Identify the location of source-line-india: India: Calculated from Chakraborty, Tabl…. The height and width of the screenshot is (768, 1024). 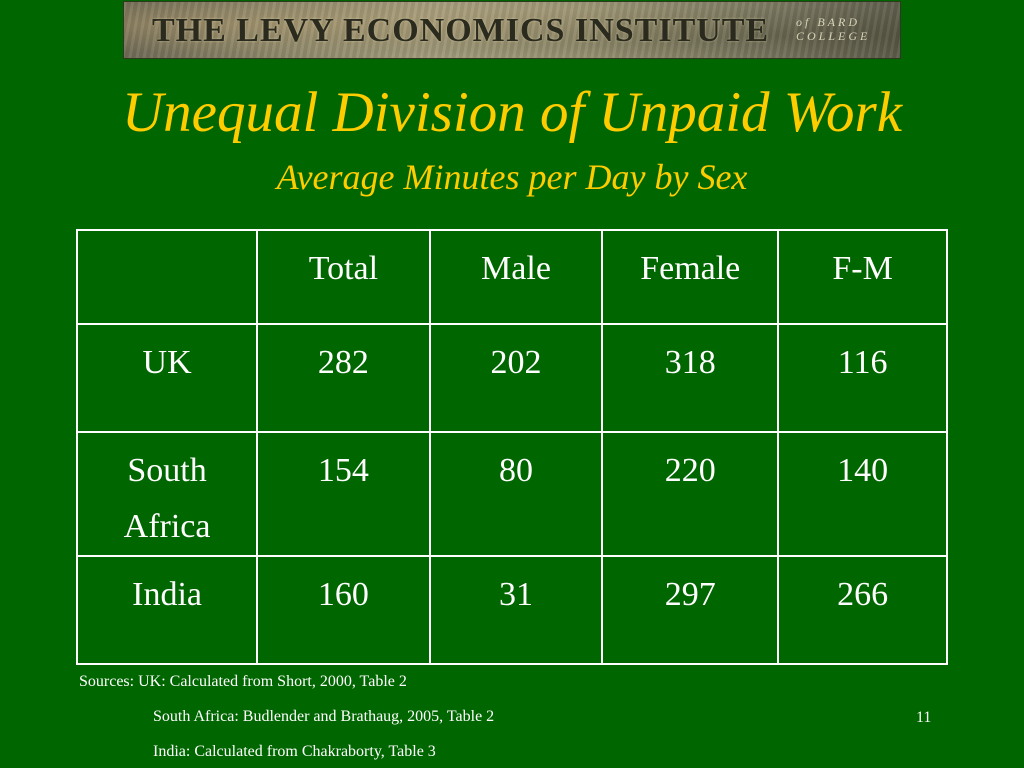
(294, 751).